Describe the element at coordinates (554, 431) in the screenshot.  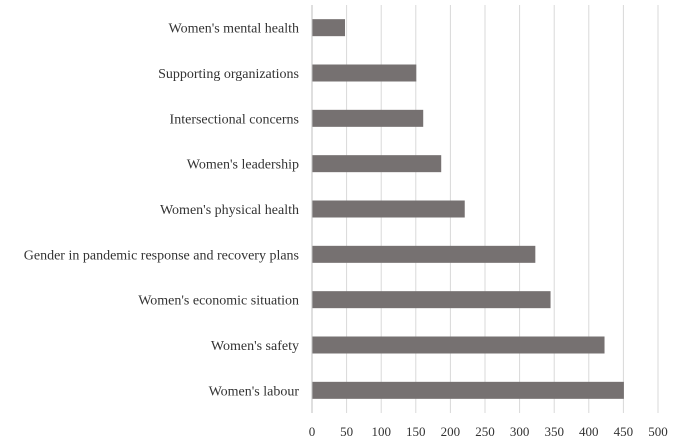
I see `x-tick-label-350: 350` at that location.